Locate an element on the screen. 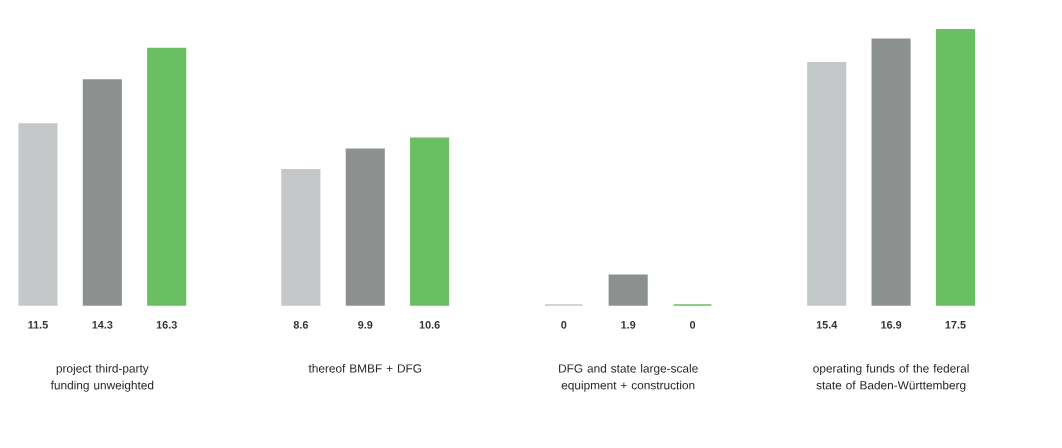  x-tick-label: thereof BMBF + DFG is located at coordinates (365, 368).